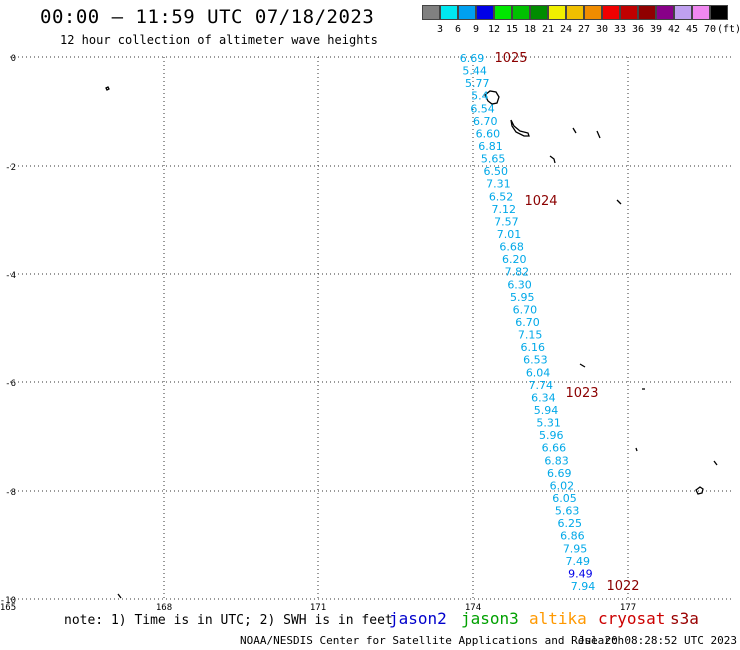 The width and height of the screenshot is (740, 650). I want to click on wave-height-label: 6.50, so click(496, 171).